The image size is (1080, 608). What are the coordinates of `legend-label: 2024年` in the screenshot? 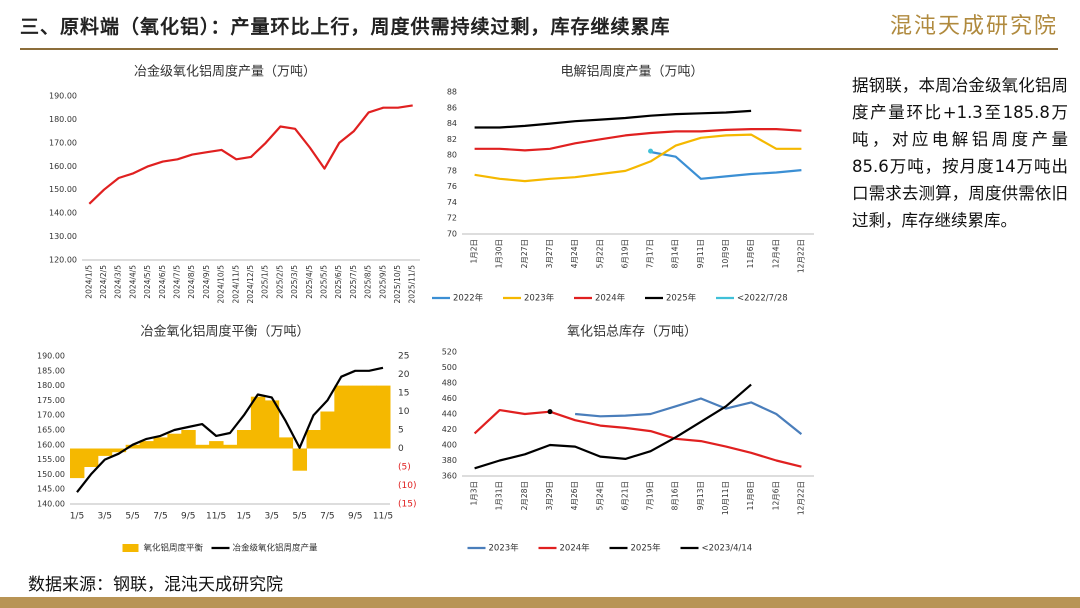 It's located at (610, 298).